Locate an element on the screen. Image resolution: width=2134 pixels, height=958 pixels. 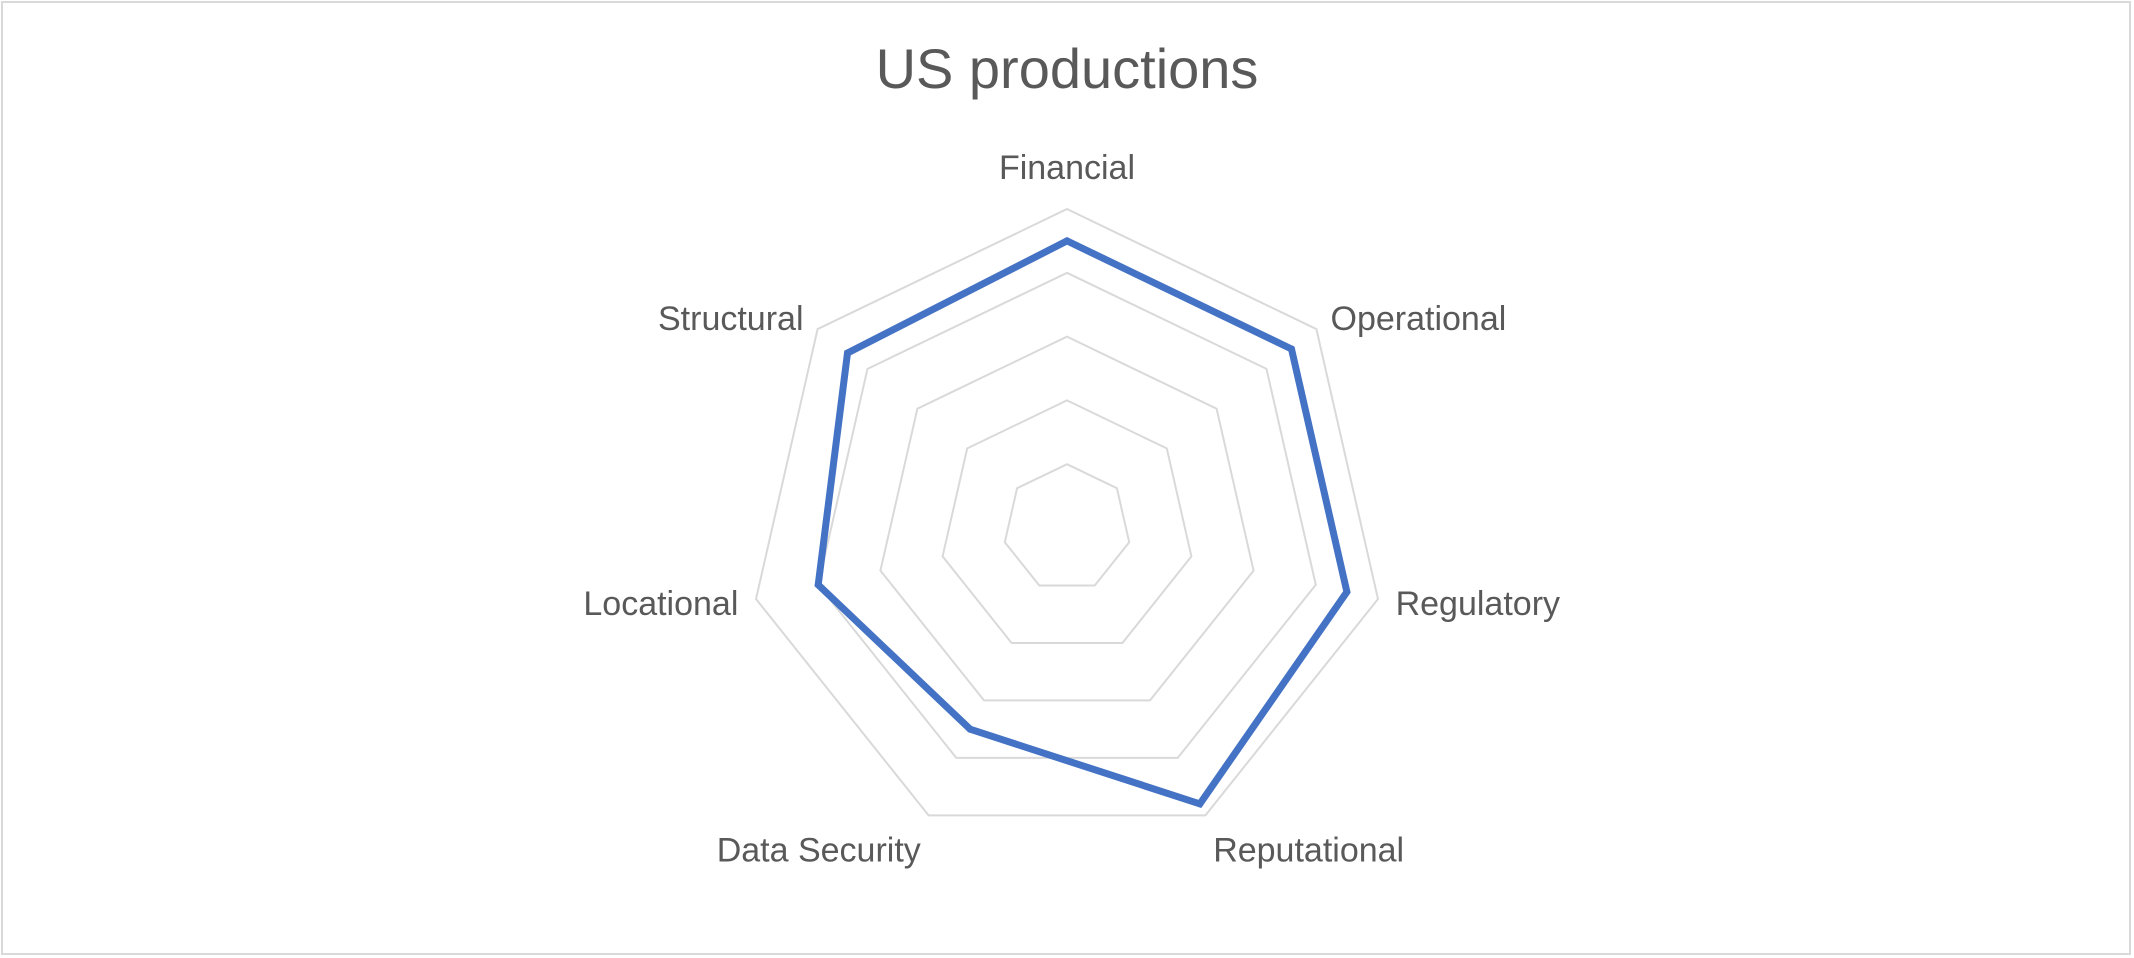
axis-label-structural: Structural is located at coordinates (731, 319).